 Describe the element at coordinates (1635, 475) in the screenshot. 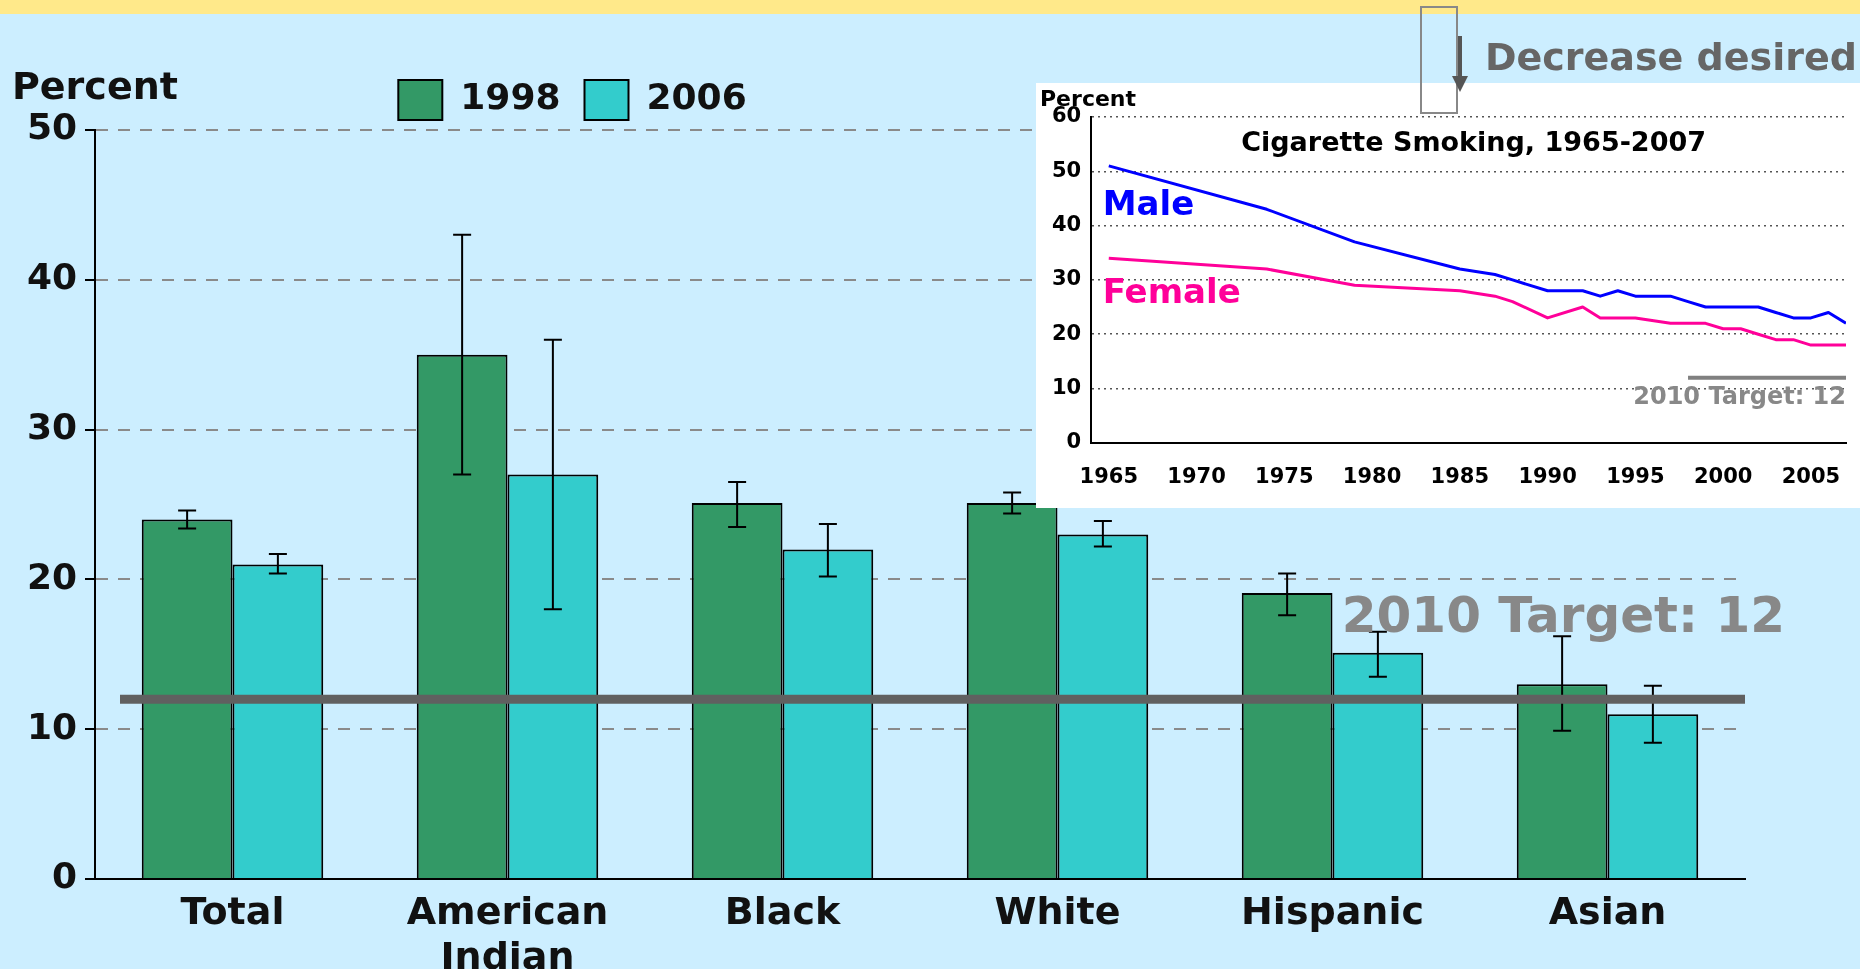

I see `x-tick-label: 1995` at that location.